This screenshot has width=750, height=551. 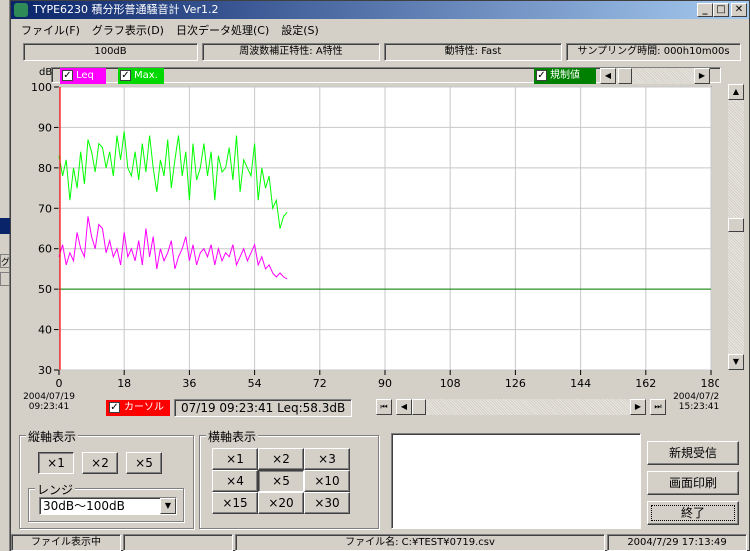 I want to click on legend-leq-label: Leq, so click(x=85, y=75).